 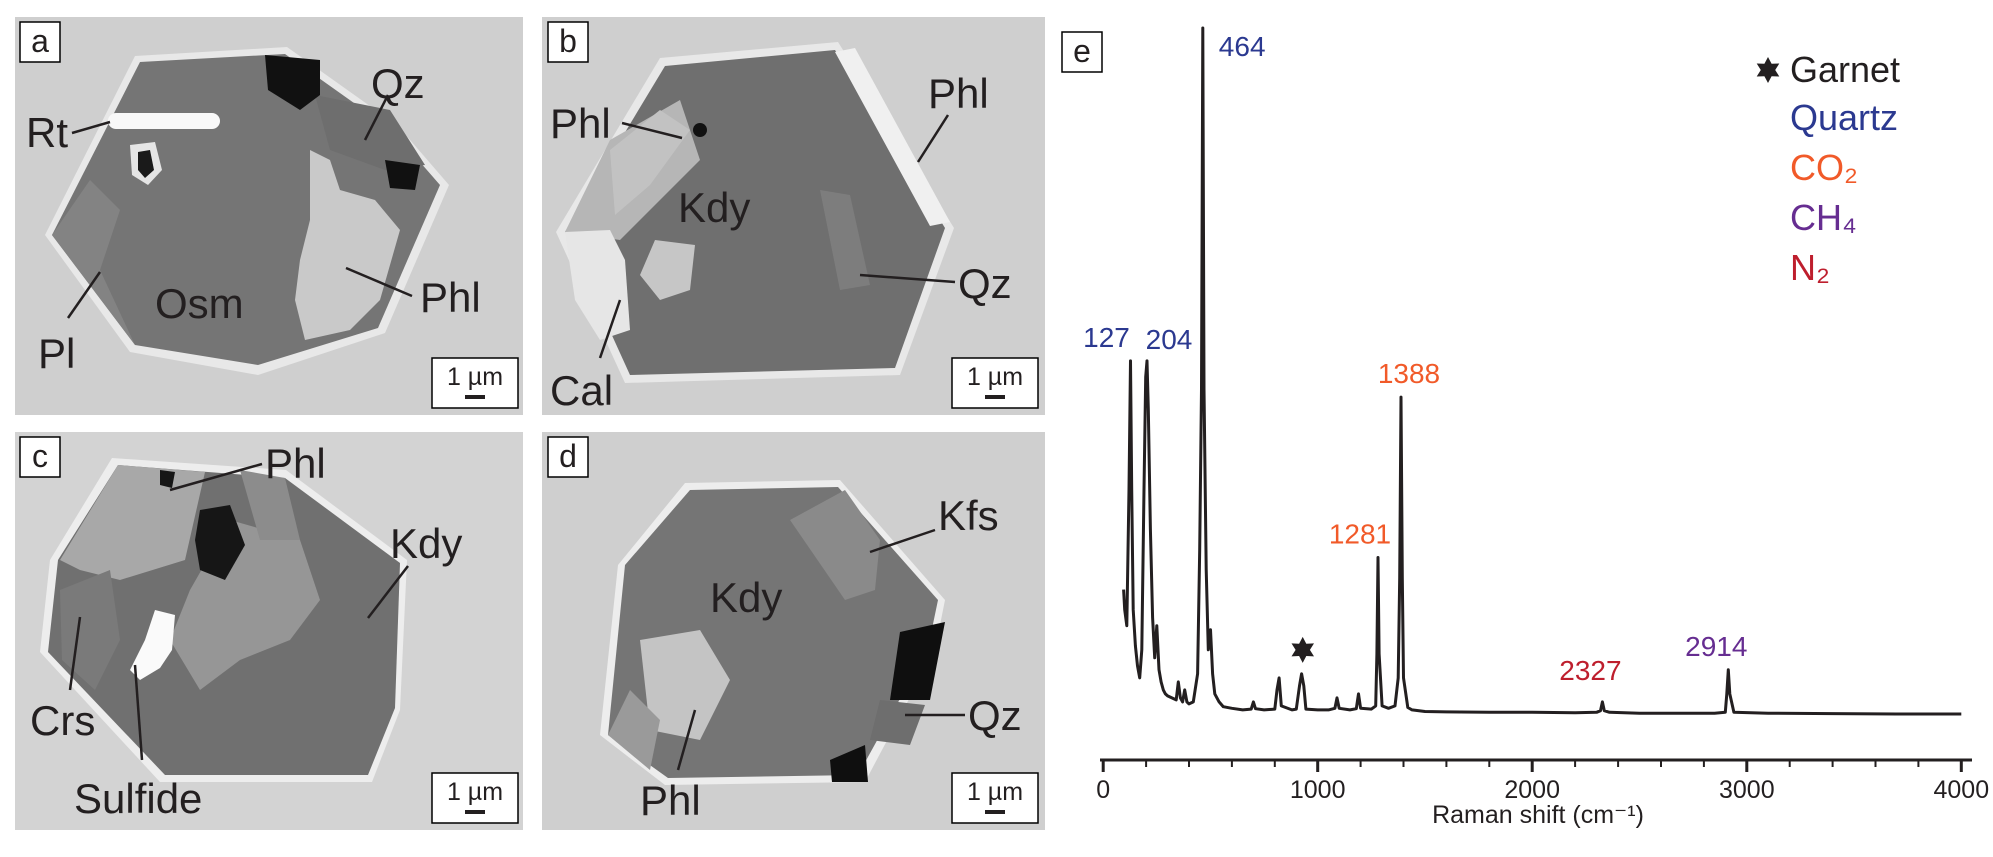 I want to click on panel-d-label-kfs: Kfs, so click(x=968, y=515).